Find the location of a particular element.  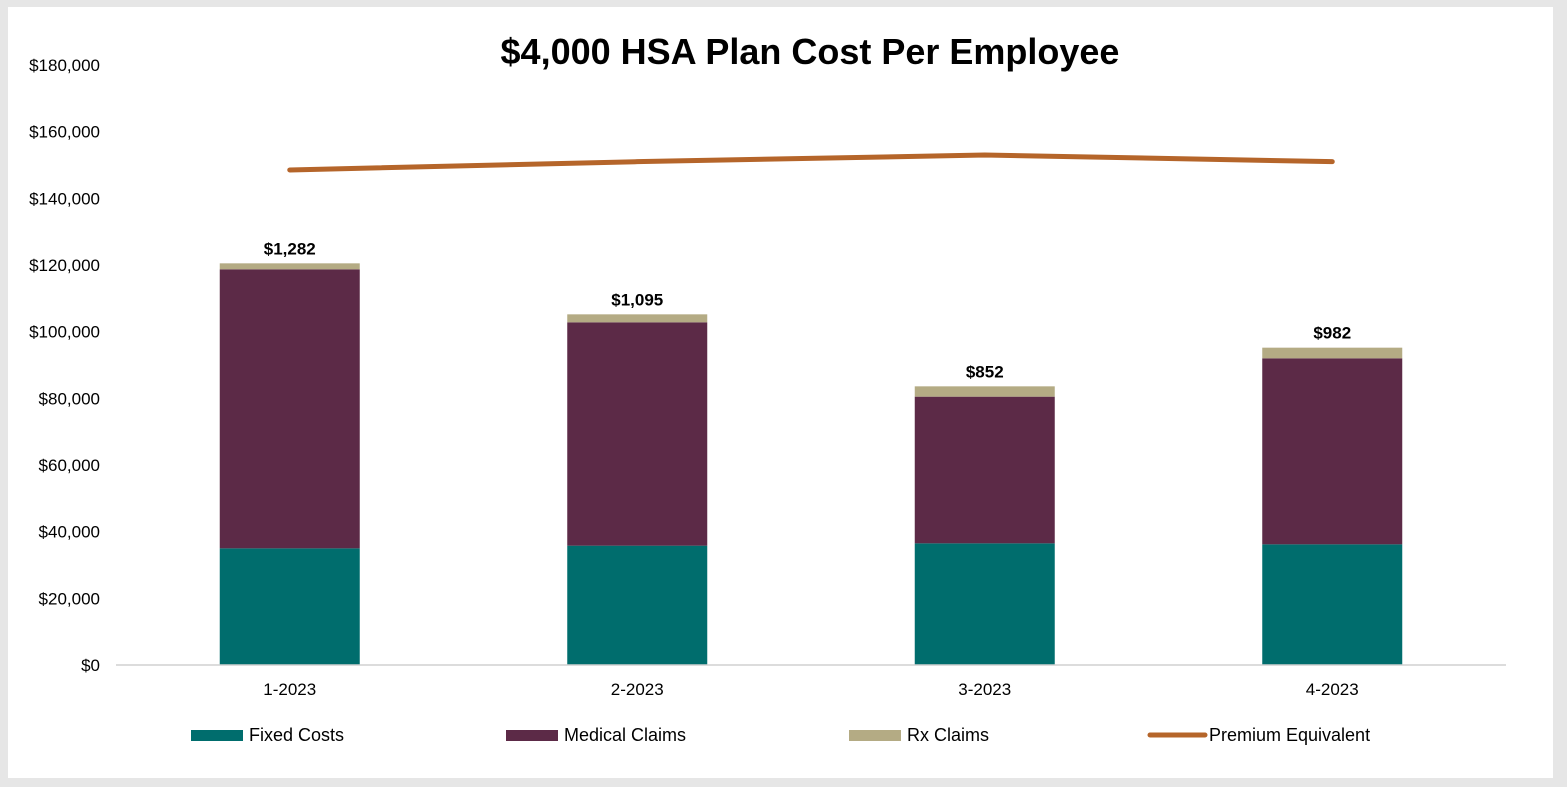

y-tick-label: $180,000 is located at coordinates (64, 65).